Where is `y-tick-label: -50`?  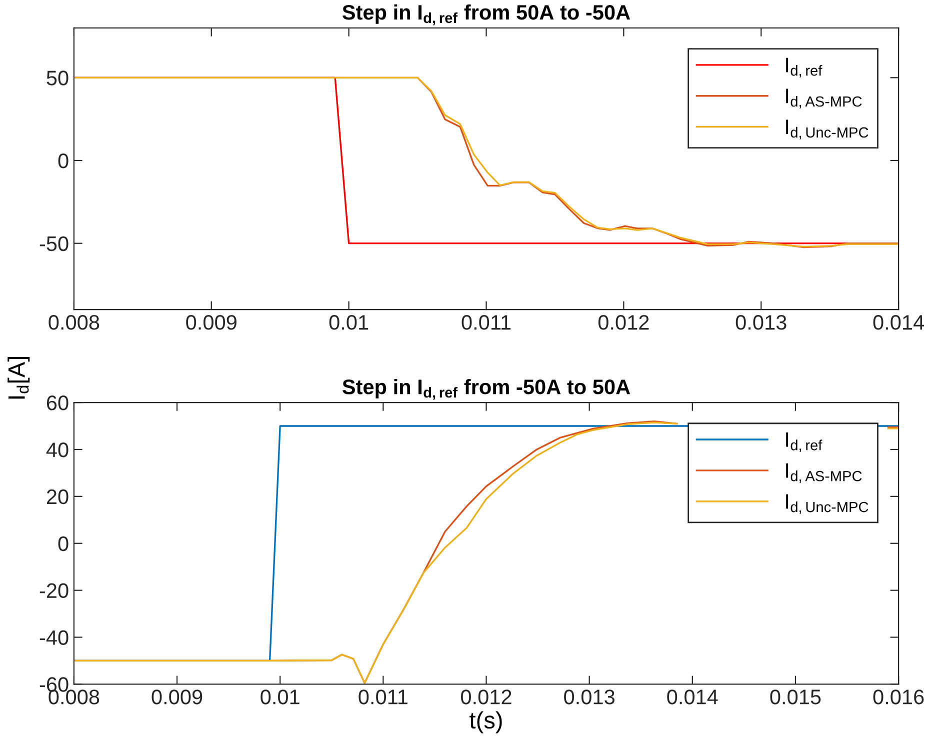 y-tick-label: -50 is located at coordinates (54, 244).